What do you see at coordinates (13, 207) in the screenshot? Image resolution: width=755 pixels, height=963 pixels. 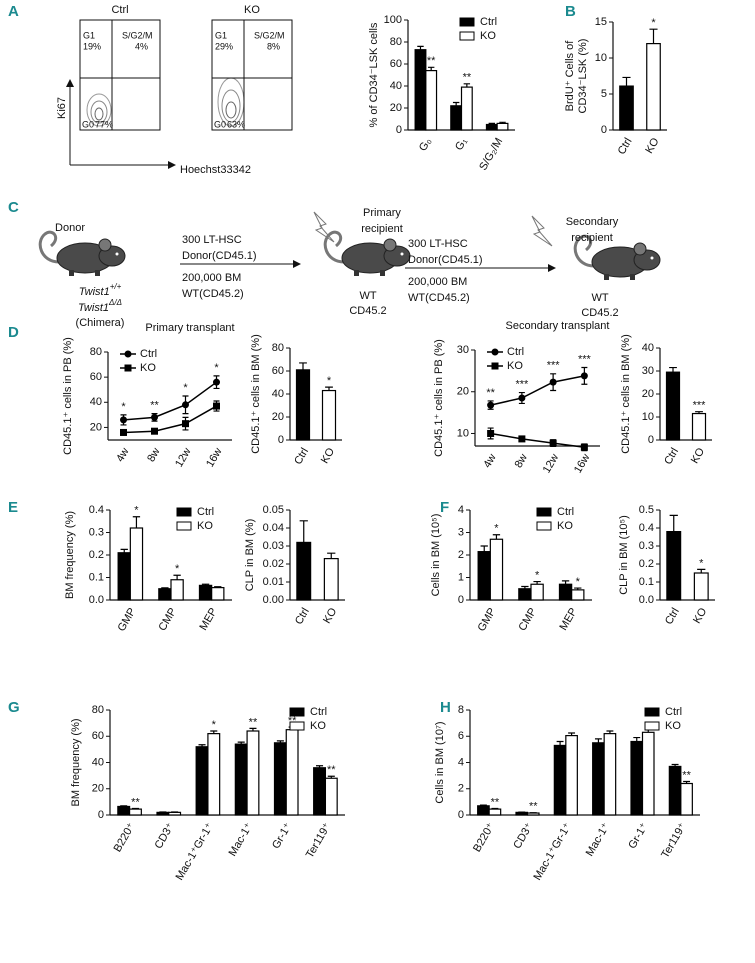 I see `panel-label: C` at bounding box center [13, 207].